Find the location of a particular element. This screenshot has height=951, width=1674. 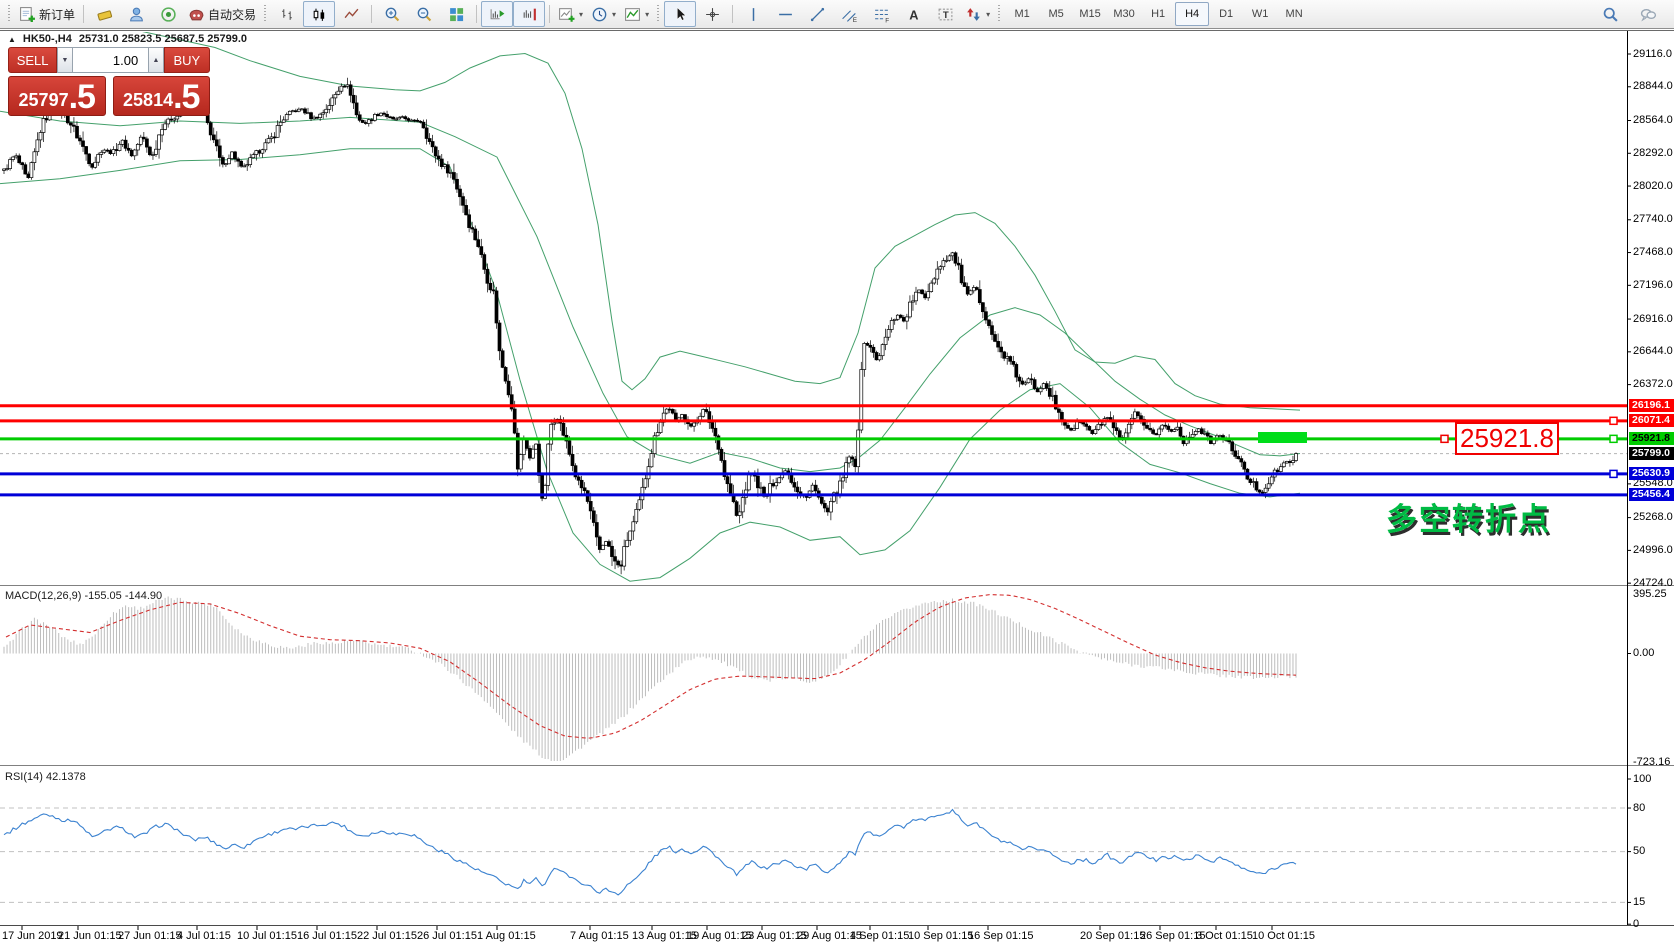

horizontal-line-tool is located at coordinates (785, 14).